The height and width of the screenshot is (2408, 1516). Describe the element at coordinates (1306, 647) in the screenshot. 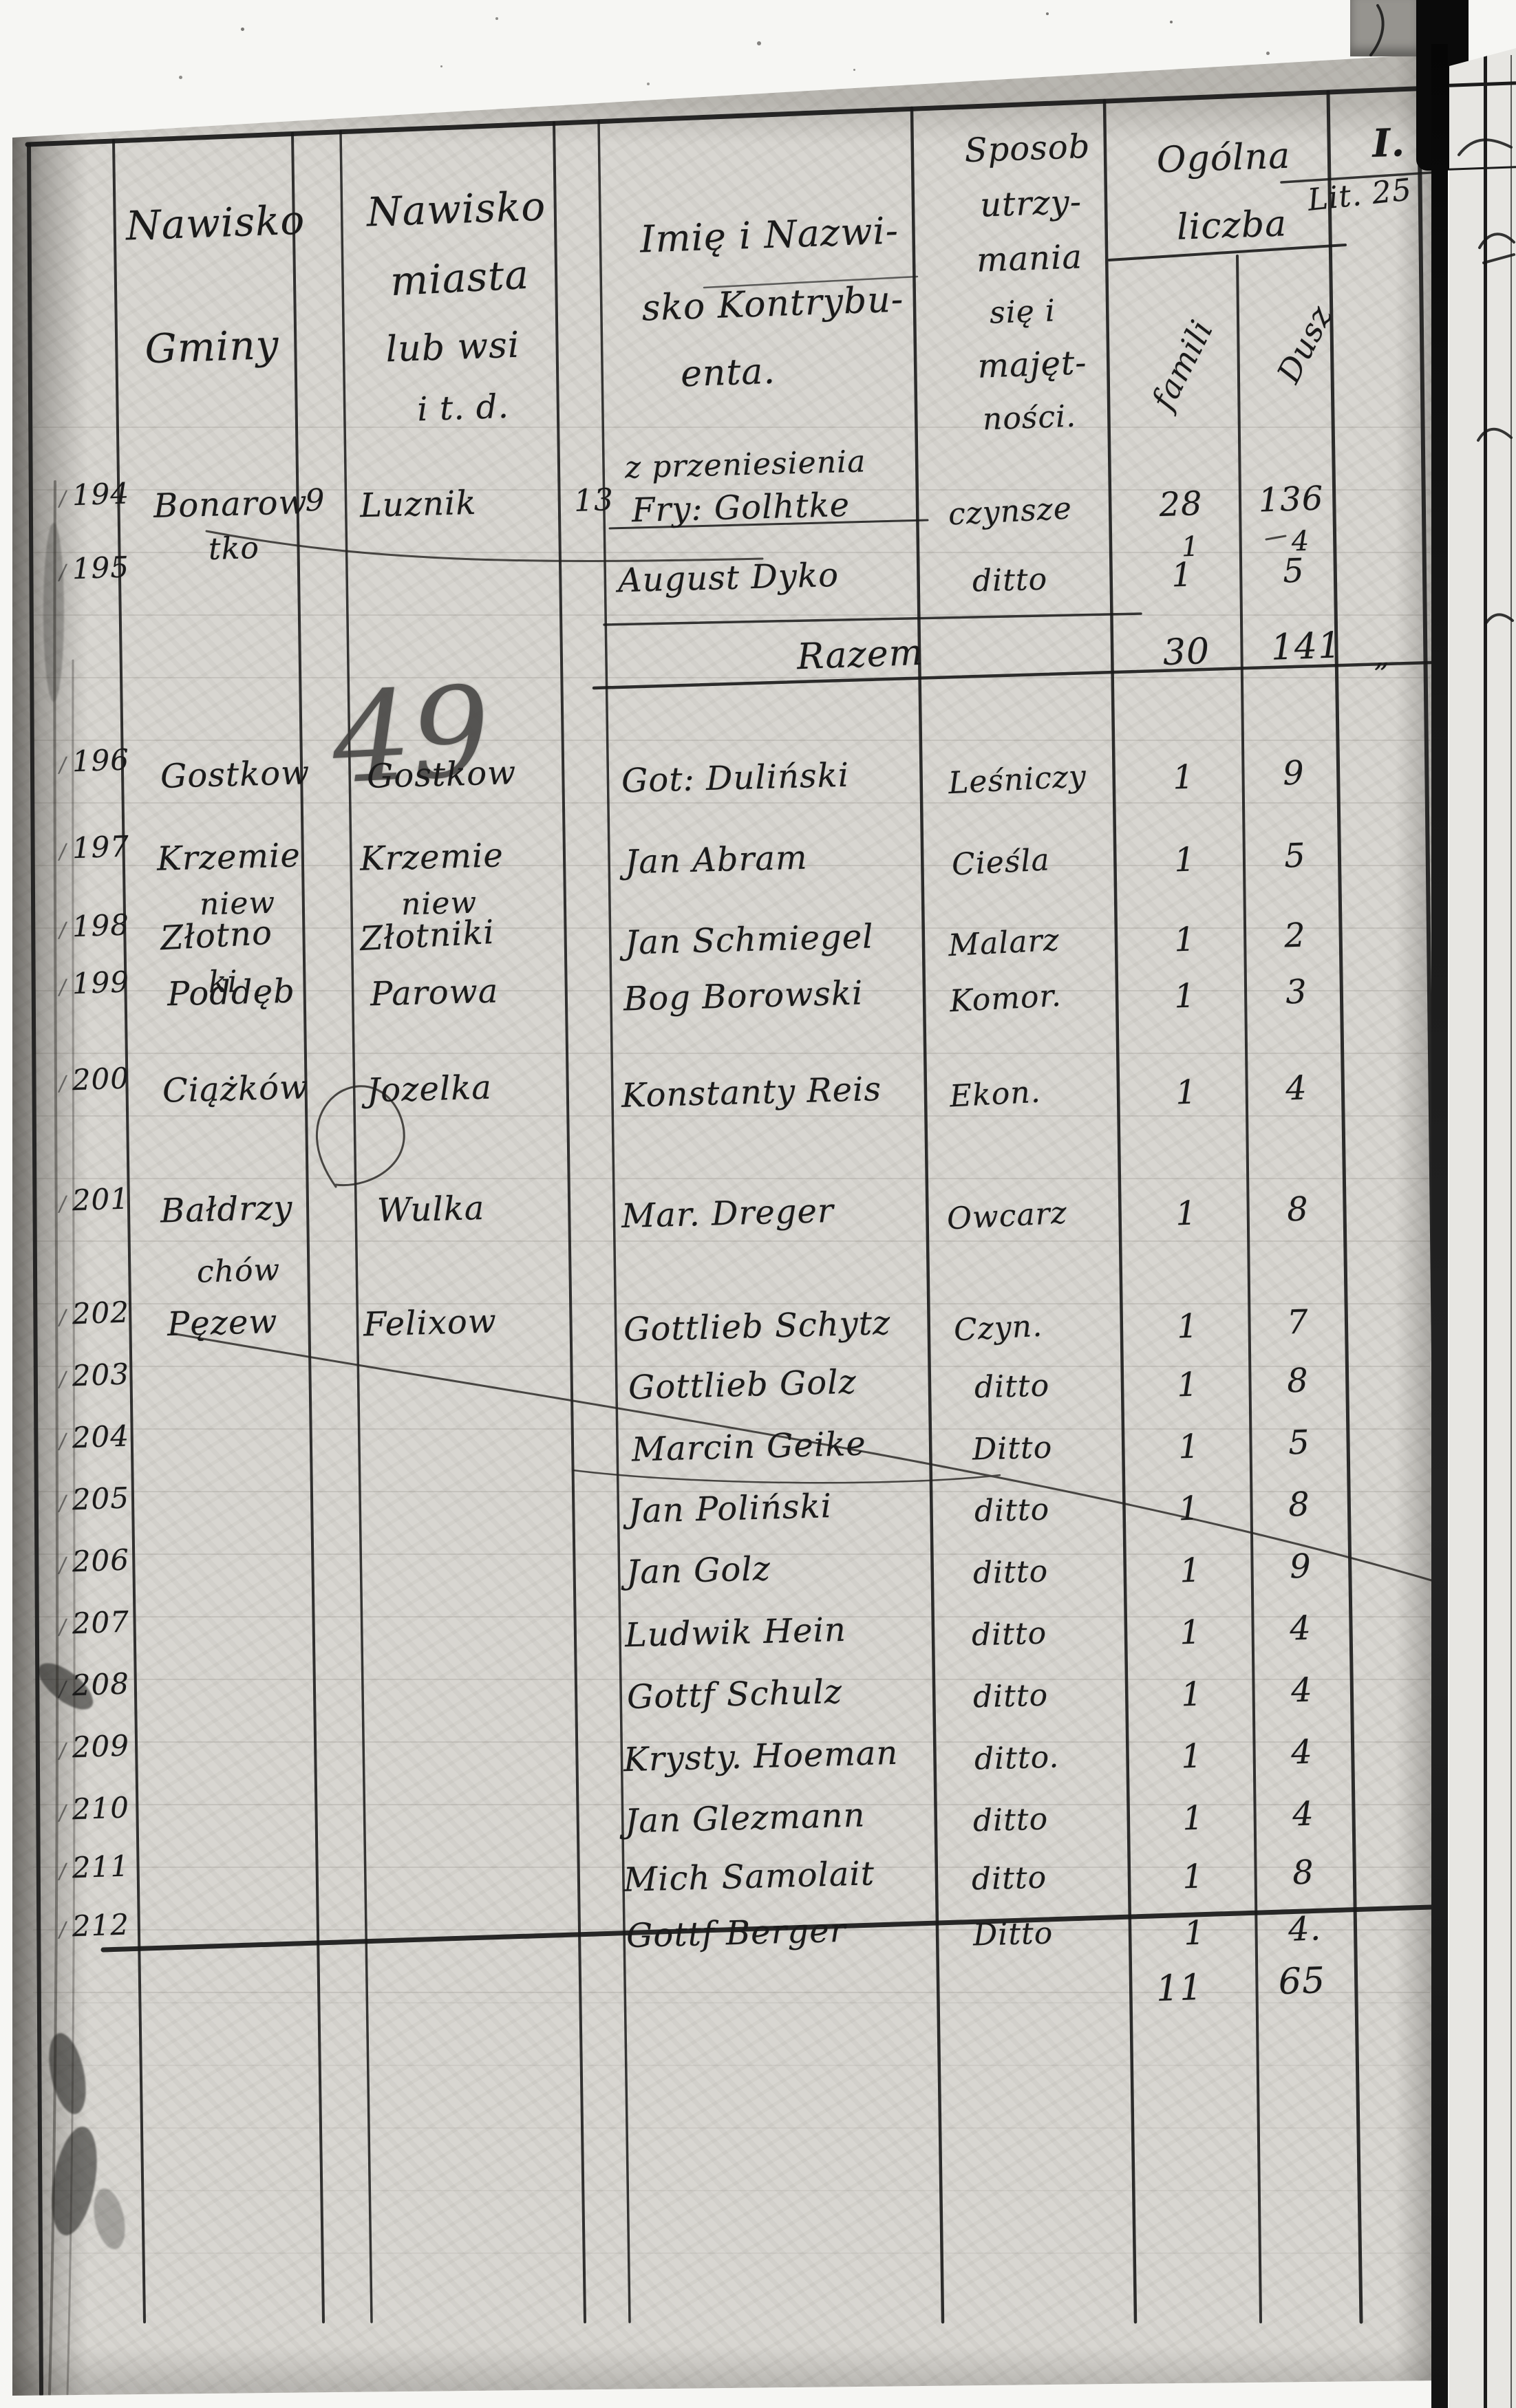

I see `subtotal-souls: 141` at that location.